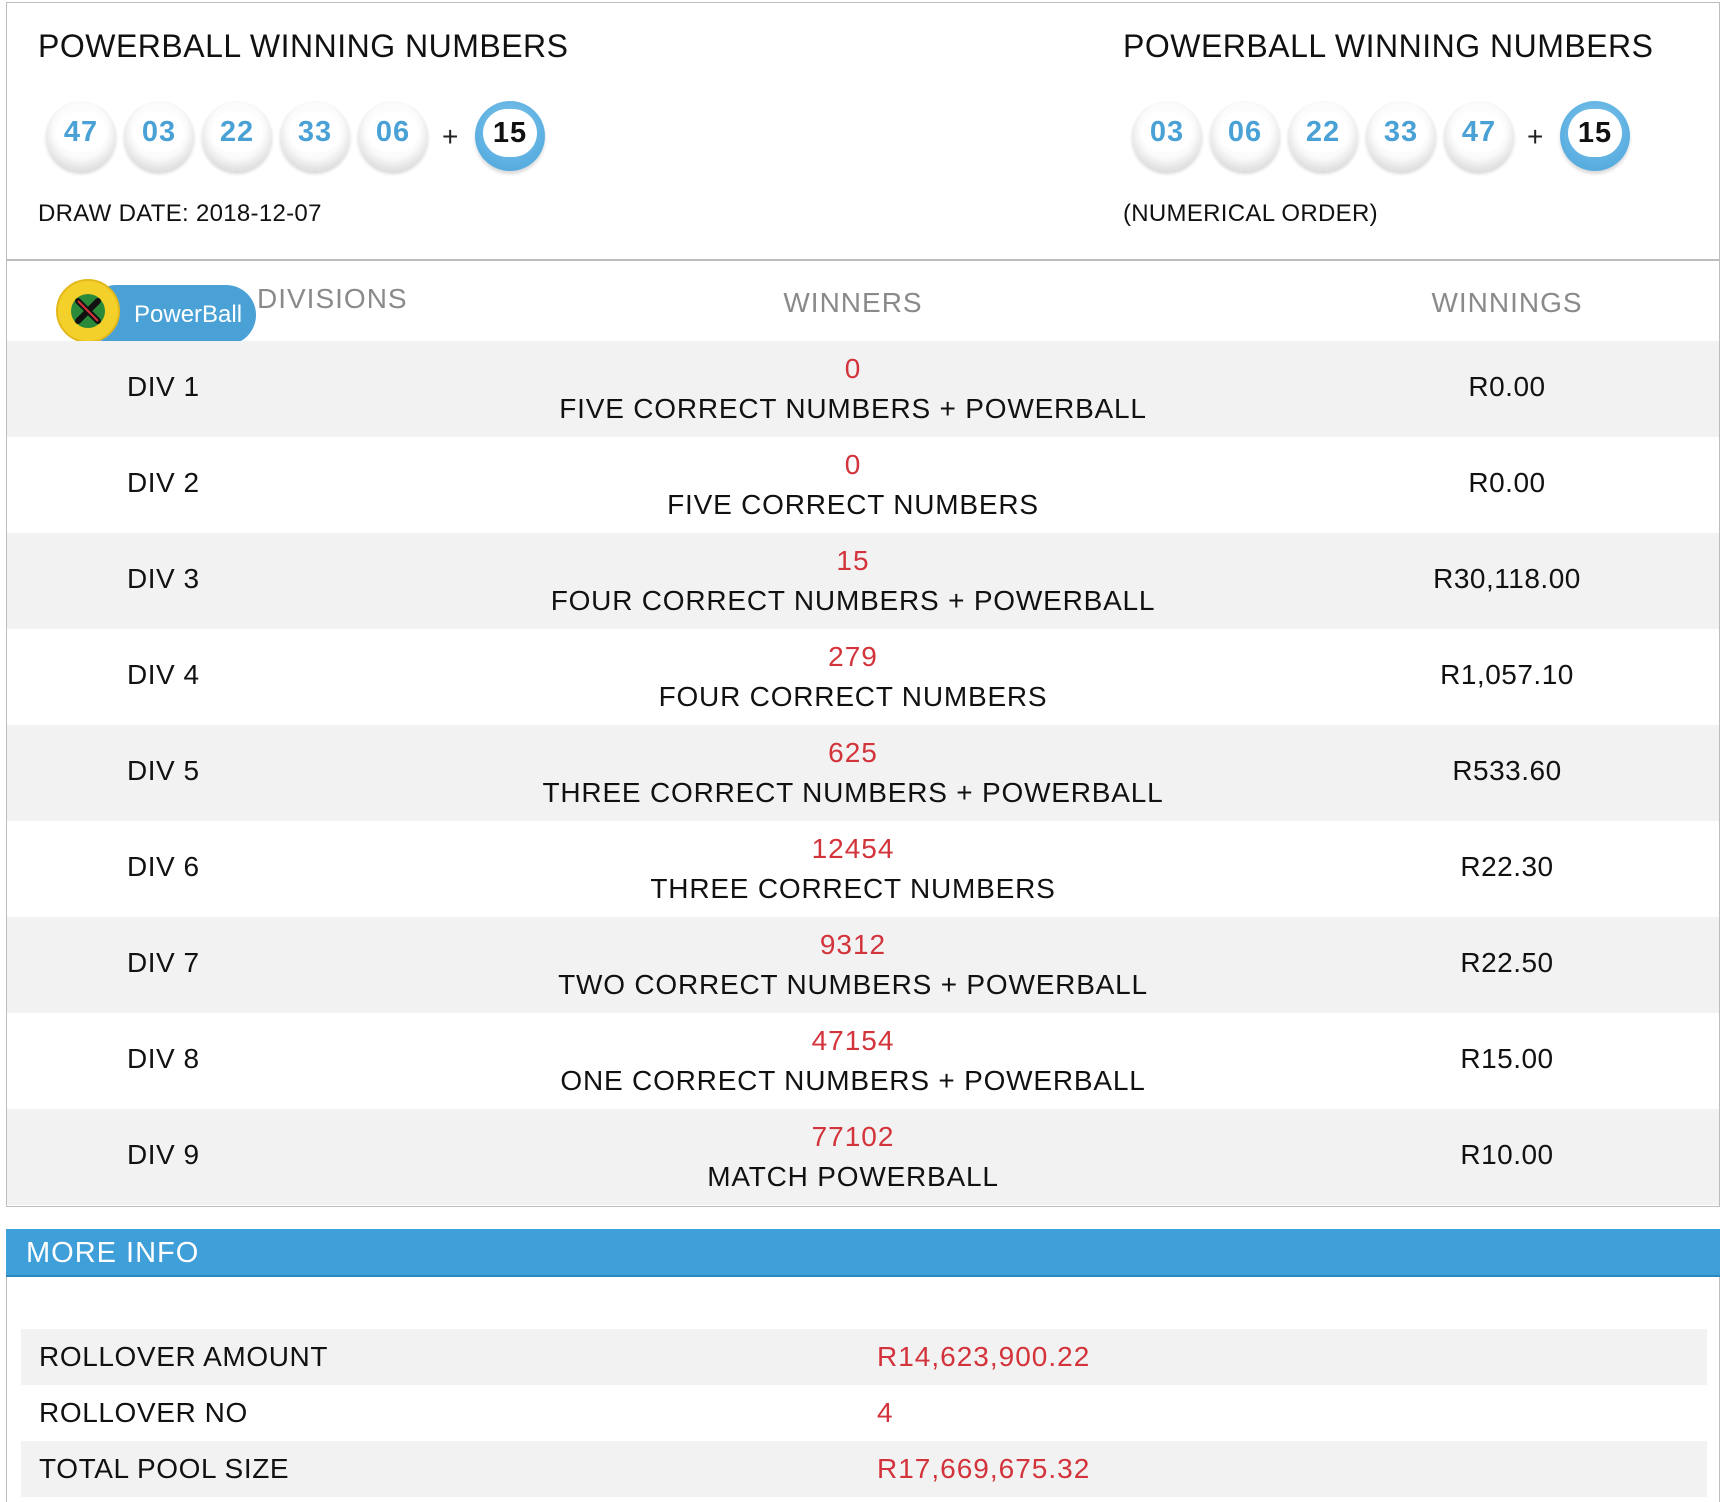 Image resolution: width=1728 pixels, height=1502 pixels. Describe the element at coordinates (853, 560) in the screenshot. I see `winners-count: 15` at that location.